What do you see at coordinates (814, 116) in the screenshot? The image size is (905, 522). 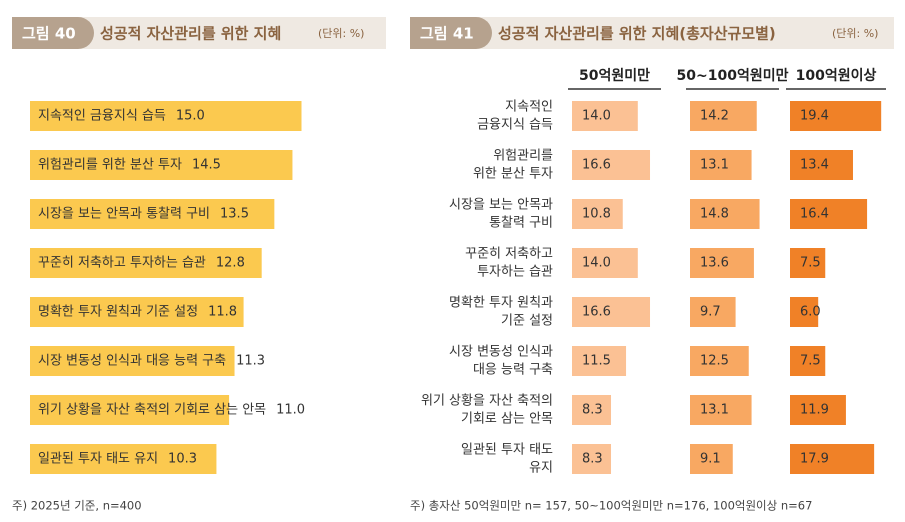 I see `value-label: 19.4` at bounding box center [814, 116].